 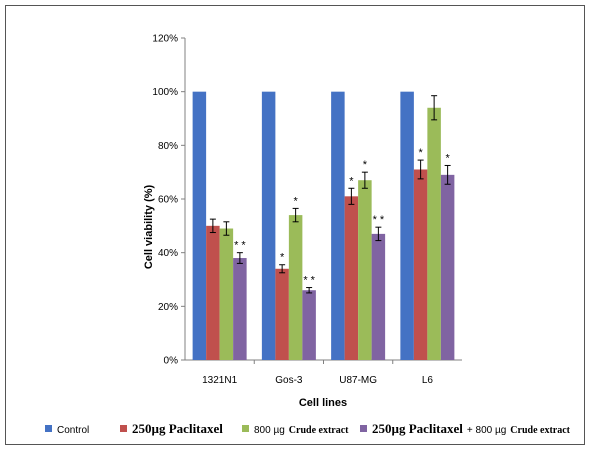 What do you see at coordinates (358, 380) in the screenshot?
I see `x-tick-label: U87-MG` at bounding box center [358, 380].